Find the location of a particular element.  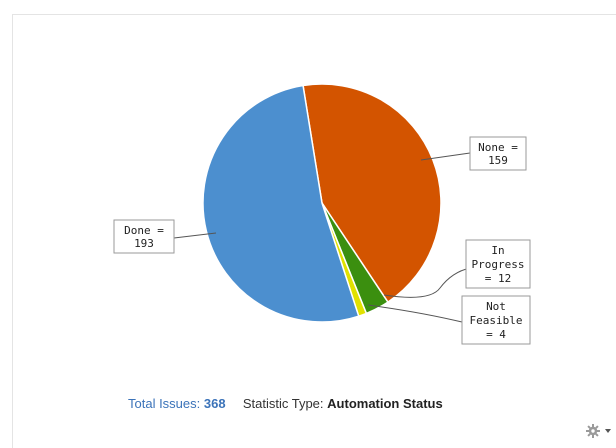

label-none: None = 159 is located at coordinates (498, 153).